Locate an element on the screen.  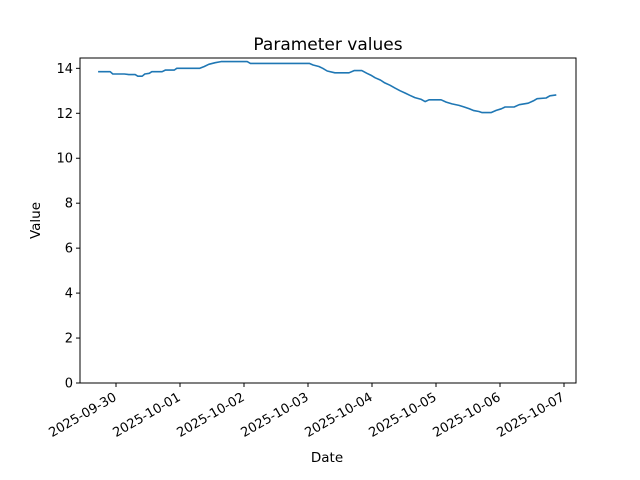
y-axis-label: Value is located at coordinates (36, 220).